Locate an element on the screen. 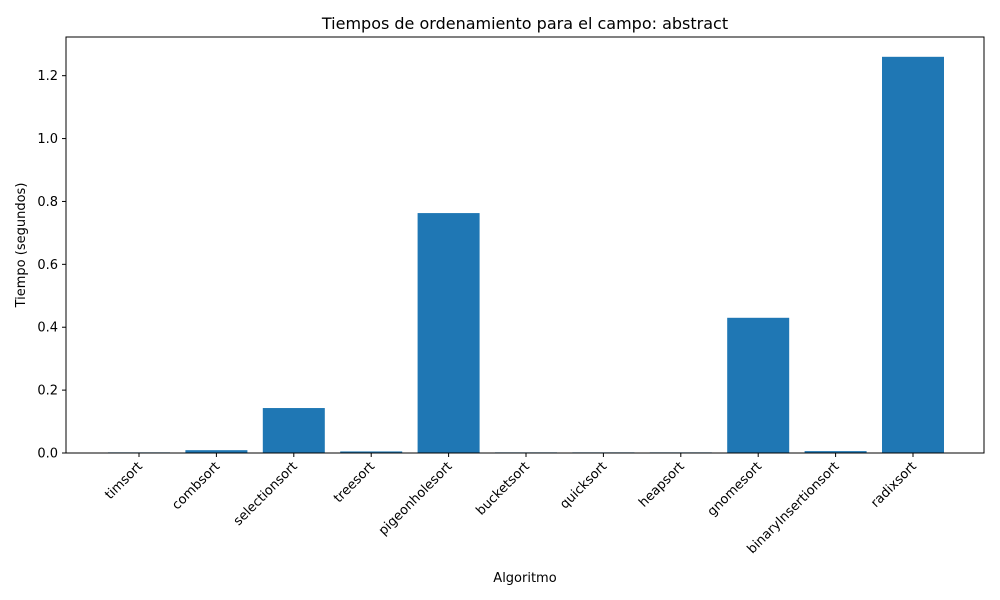 The width and height of the screenshot is (1000, 600). y-tick-label: 1.0 is located at coordinates (47, 139).